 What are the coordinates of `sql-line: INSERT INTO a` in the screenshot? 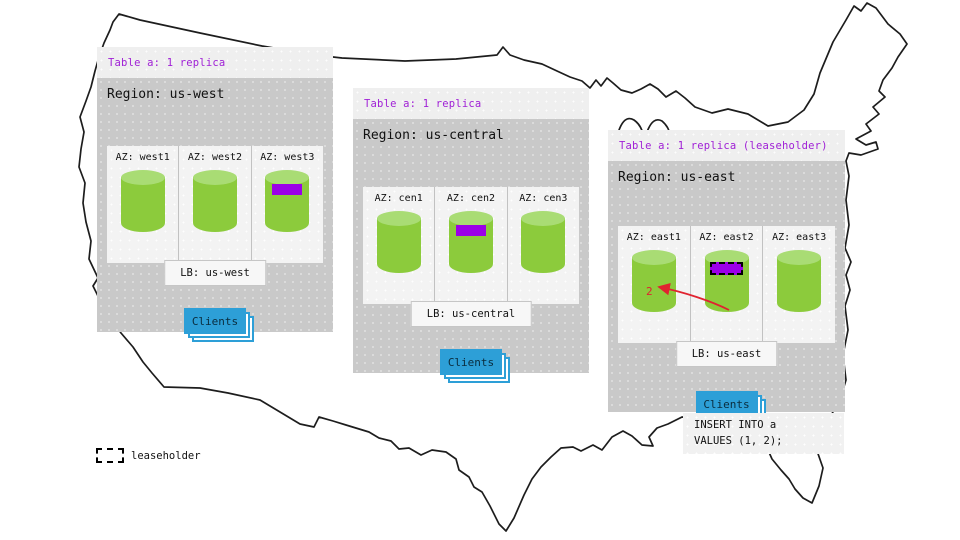 It's located at (735, 425).